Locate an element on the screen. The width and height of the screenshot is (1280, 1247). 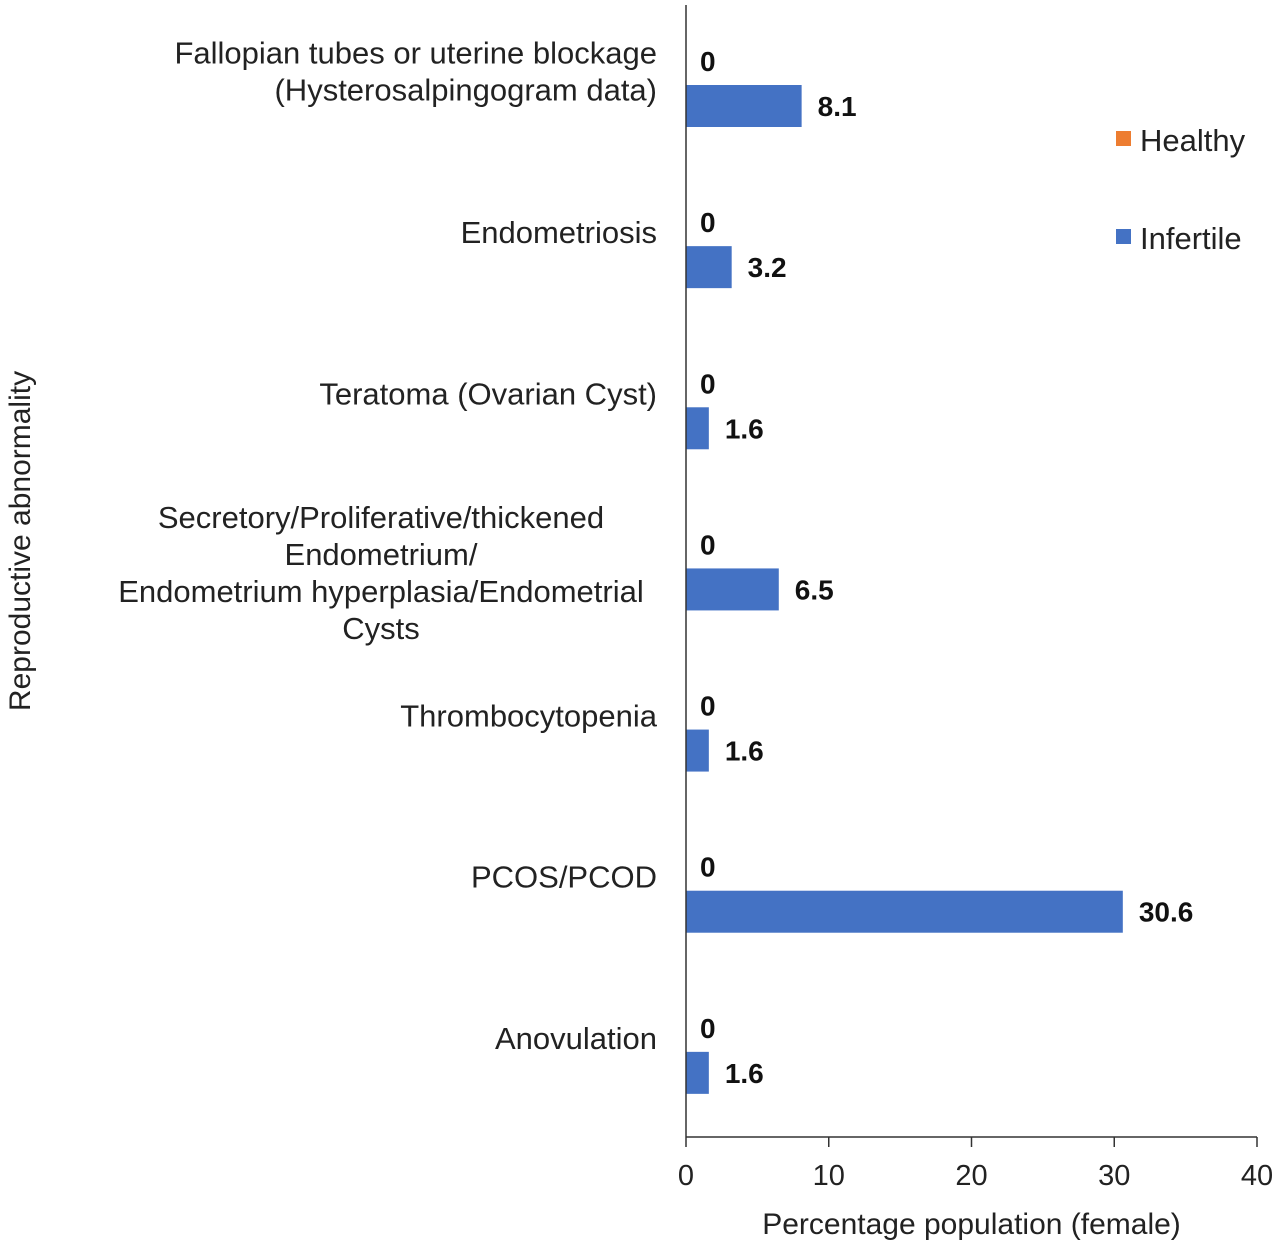
x-axis-ticks: 0 10 20 30 40 is located at coordinates (975, 1164).